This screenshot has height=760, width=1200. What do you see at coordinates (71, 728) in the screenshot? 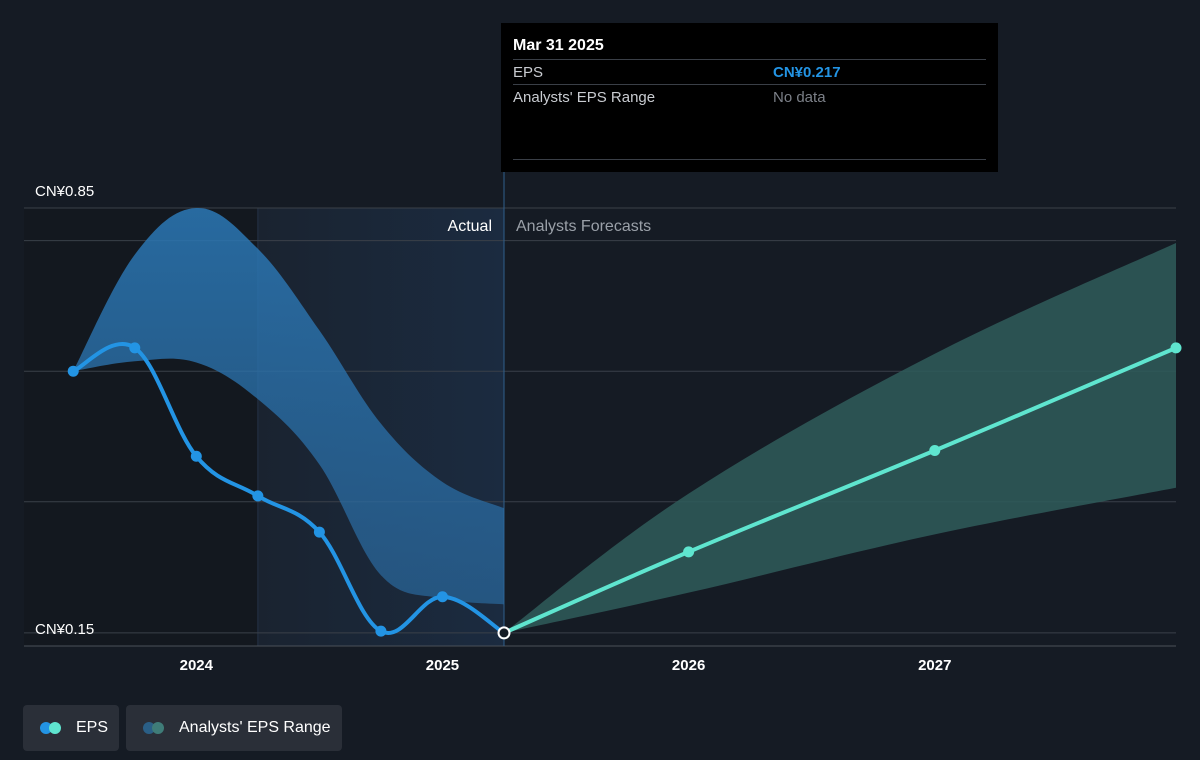
I see `legend-eps-button: EPS` at bounding box center [71, 728].